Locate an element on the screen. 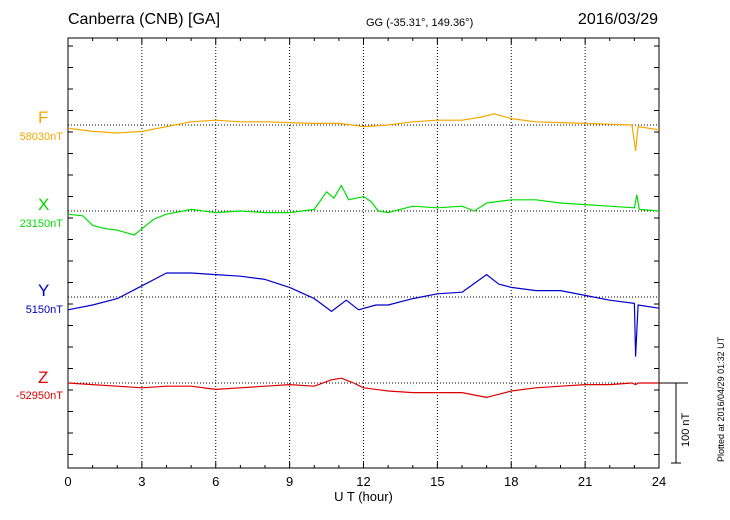  baseline-label-f: 58030nT is located at coordinates (41, 137).